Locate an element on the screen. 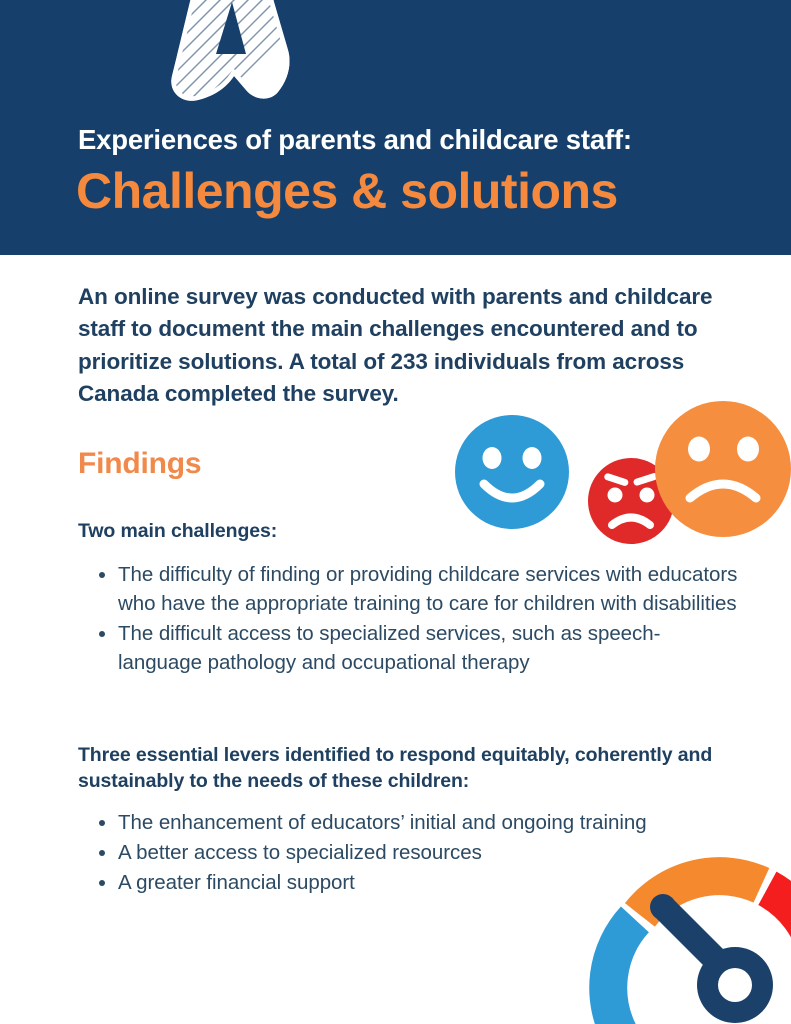 The width and height of the screenshot is (791, 1024). challenges-section-label: Two main challenges: is located at coordinates (178, 531).